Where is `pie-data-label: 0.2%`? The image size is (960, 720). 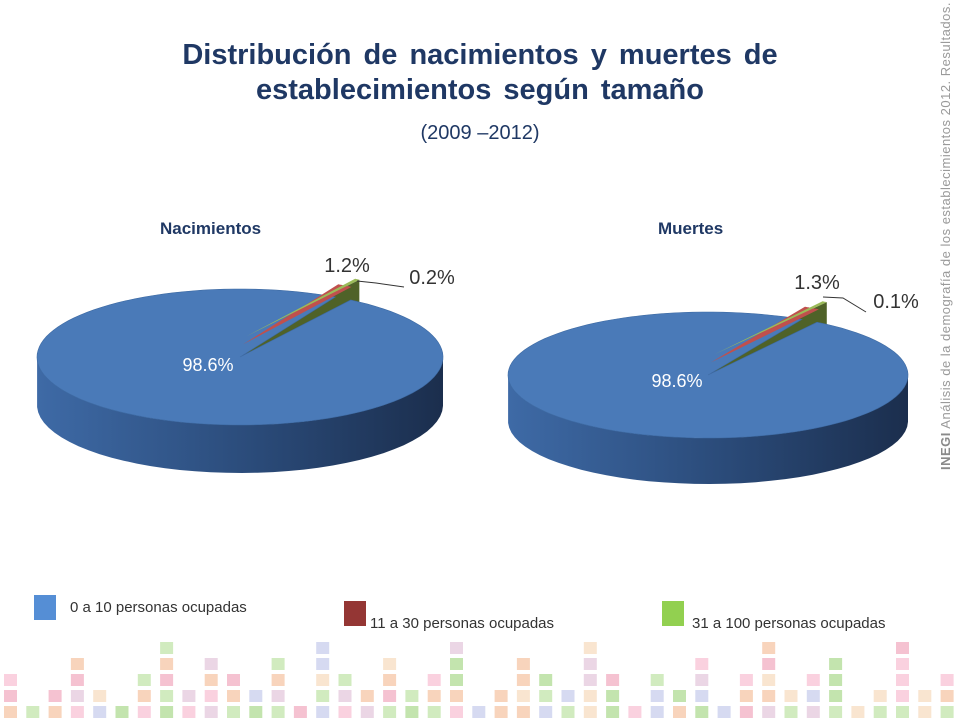 pie-data-label: 0.2% is located at coordinates (432, 278).